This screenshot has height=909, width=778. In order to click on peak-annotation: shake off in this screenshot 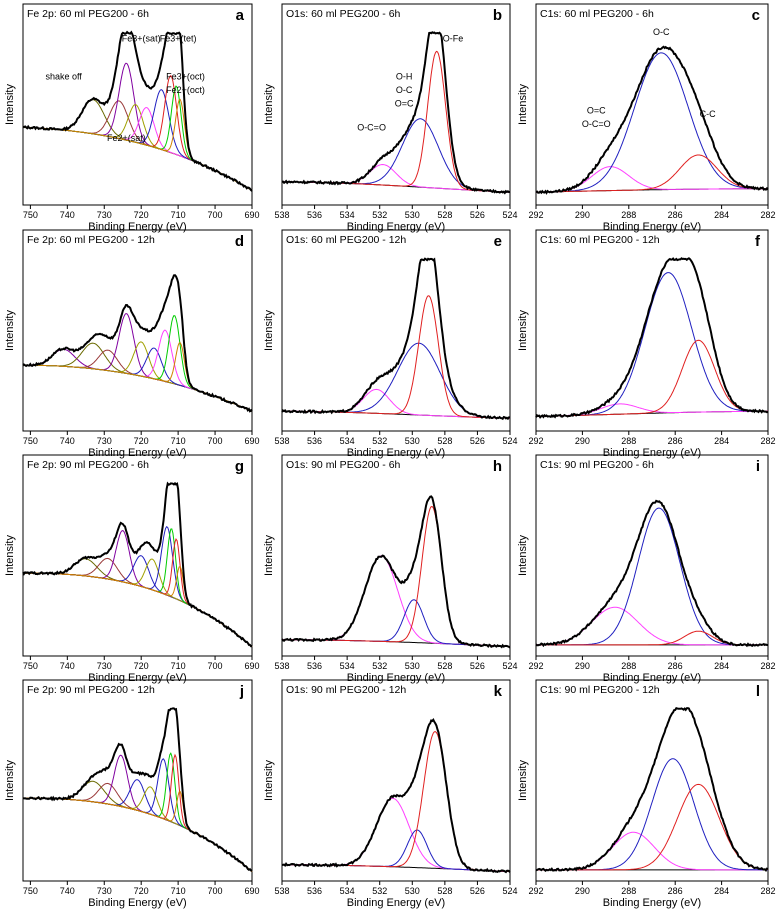, I will do `click(63, 76)`.